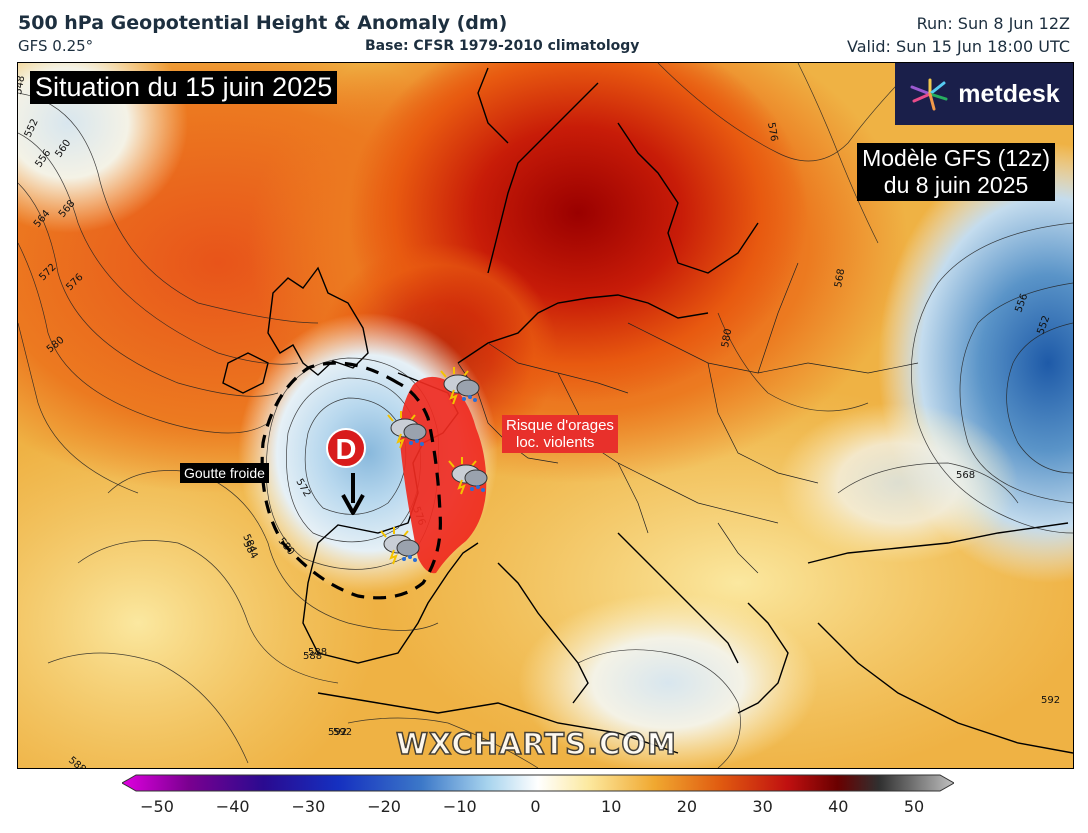  I want to click on storm-risk-line1: Risque d'orages, so click(560, 425).